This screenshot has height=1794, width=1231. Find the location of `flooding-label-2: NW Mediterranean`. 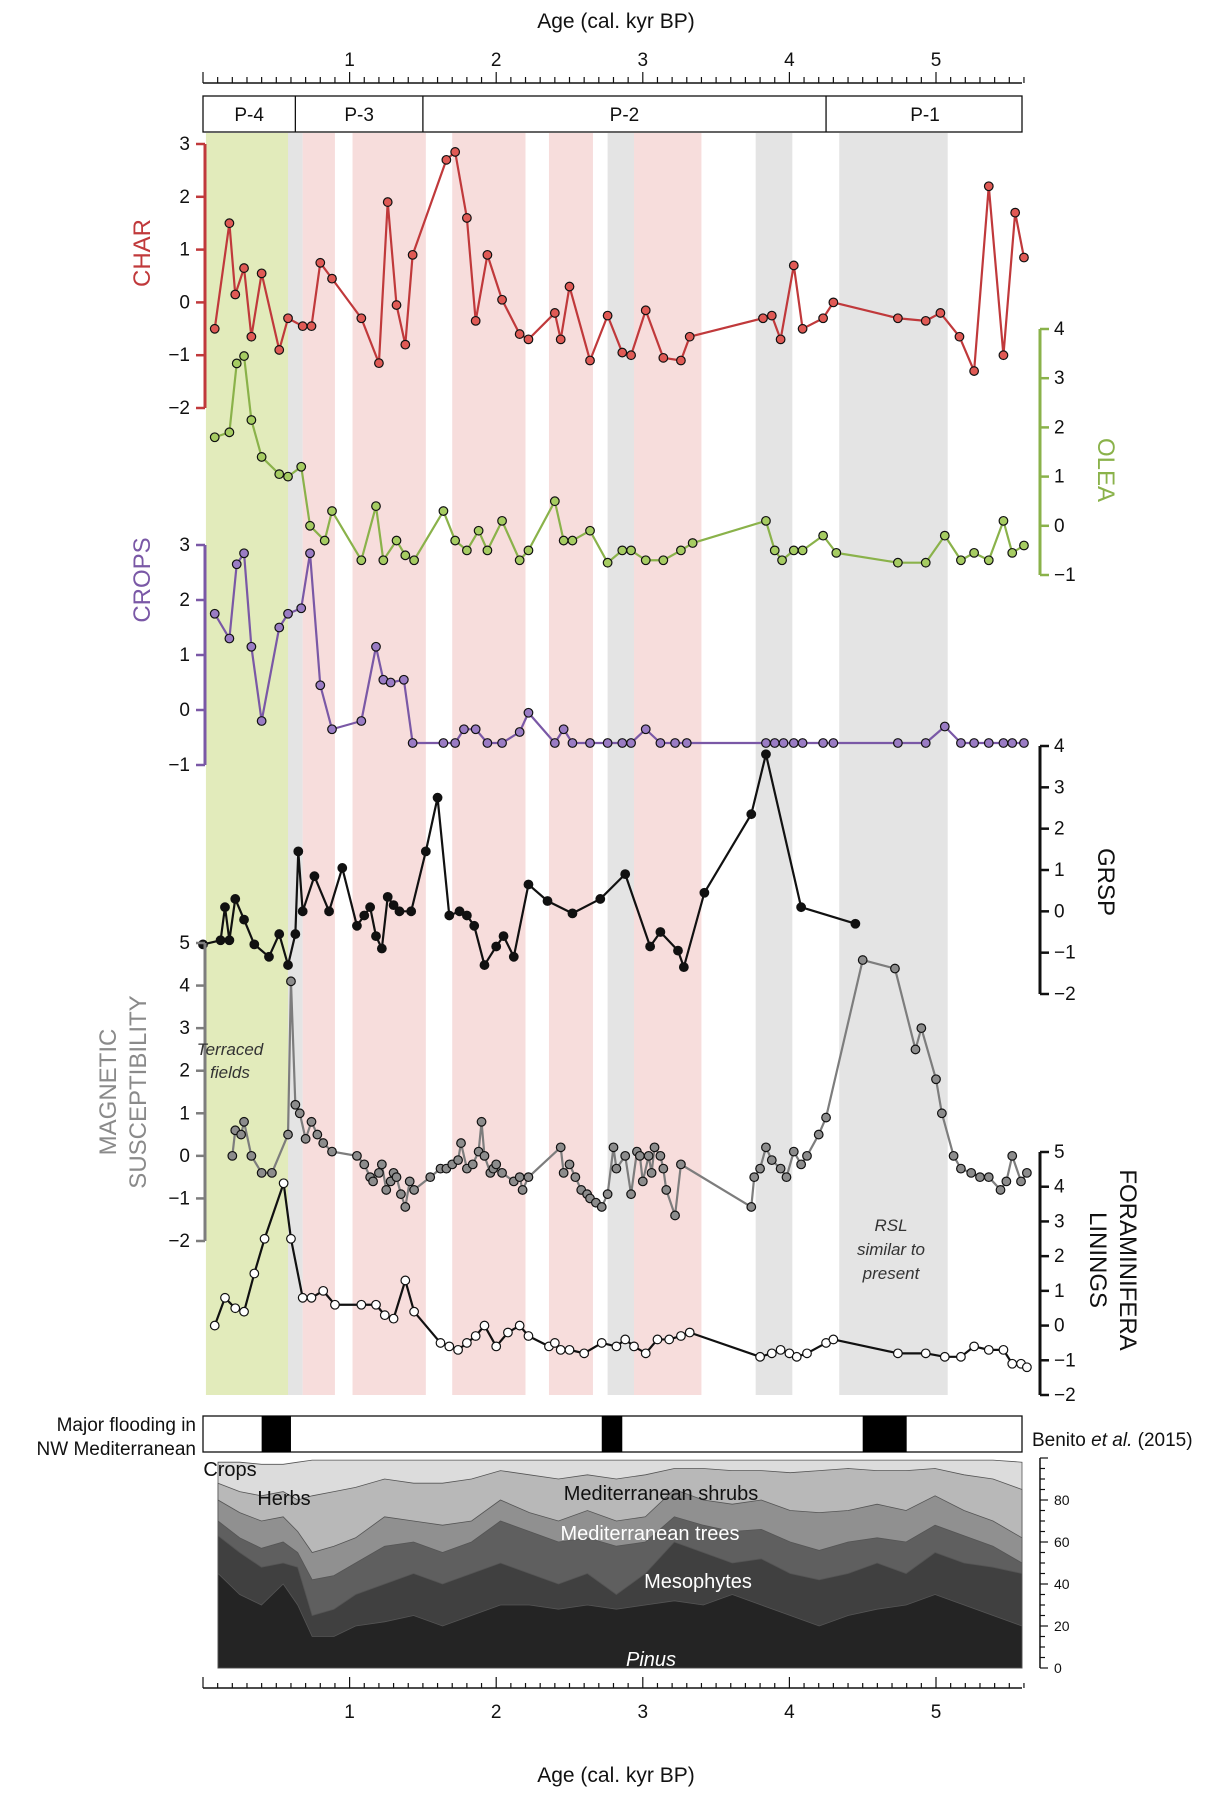

flooding-label-2: NW Mediterranean is located at coordinates (116, 1449).